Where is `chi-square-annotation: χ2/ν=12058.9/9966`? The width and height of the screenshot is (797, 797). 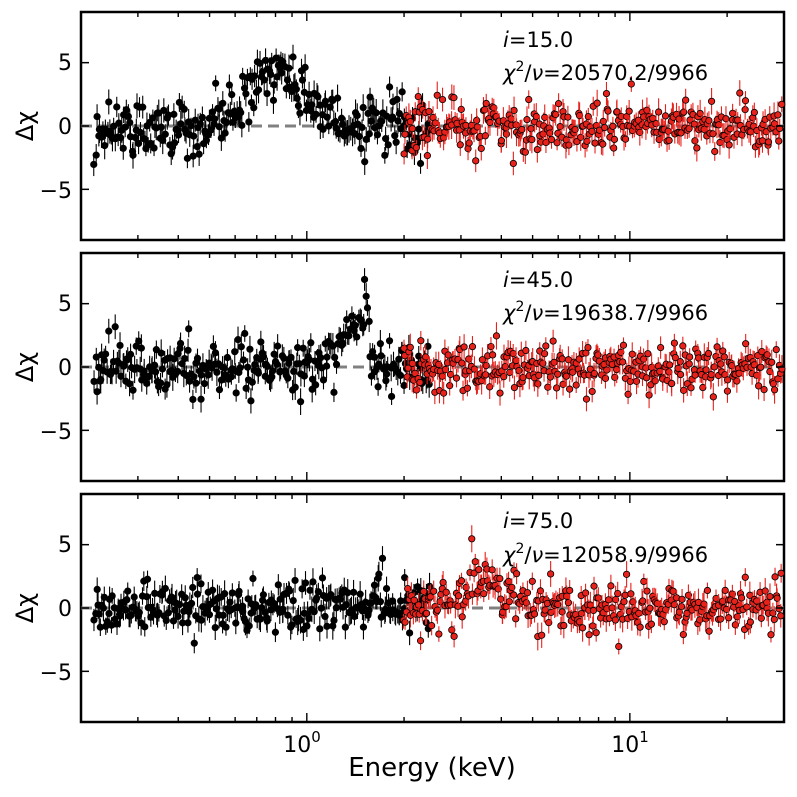 chi-square-annotation: χ2/ν=12058.9/9966 is located at coordinates (605, 554).